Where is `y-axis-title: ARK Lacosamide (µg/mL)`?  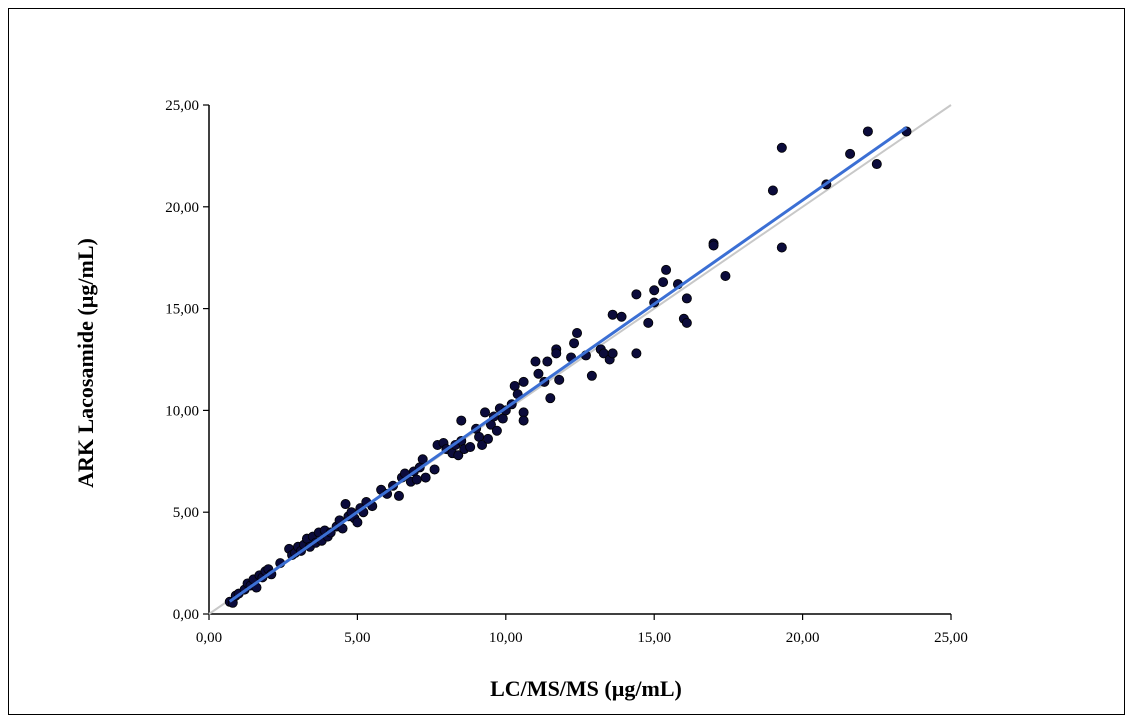
y-axis-title: ARK Lacosamide (µg/mL) is located at coordinates (85, 363).